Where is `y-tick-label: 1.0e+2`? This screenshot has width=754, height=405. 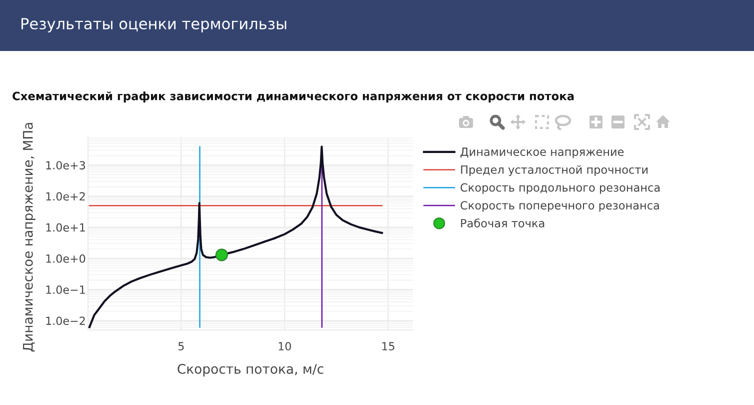
y-tick-label: 1.0e+2 is located at coordinates (65, 196).